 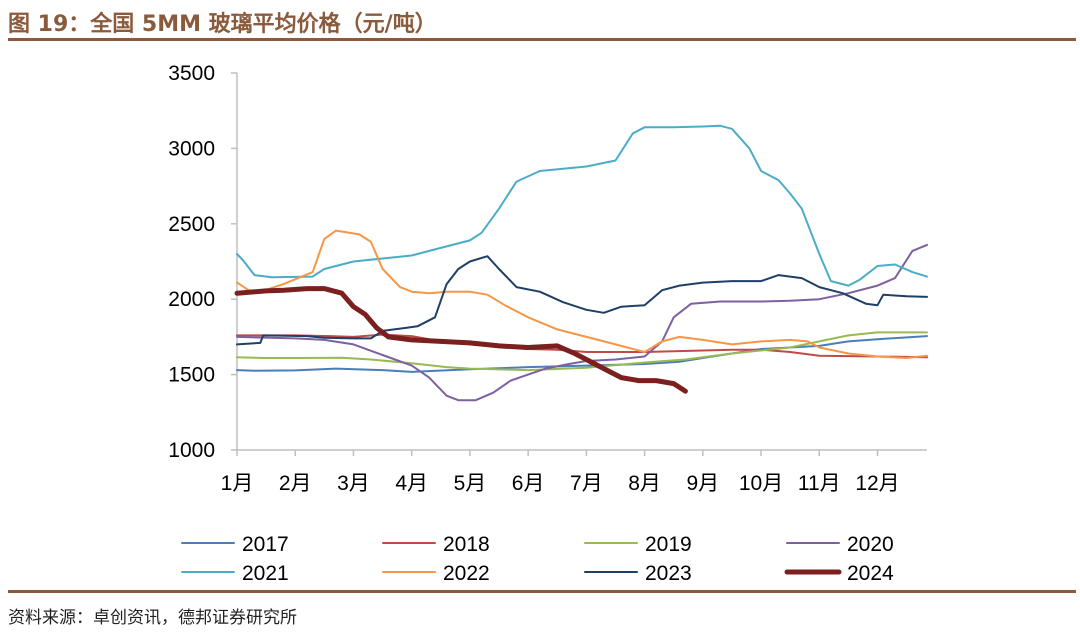 I want to click on chart-legend: 2017 2018 2019 2020 2021 2022 2023 2024, so click(x=537, y=559).